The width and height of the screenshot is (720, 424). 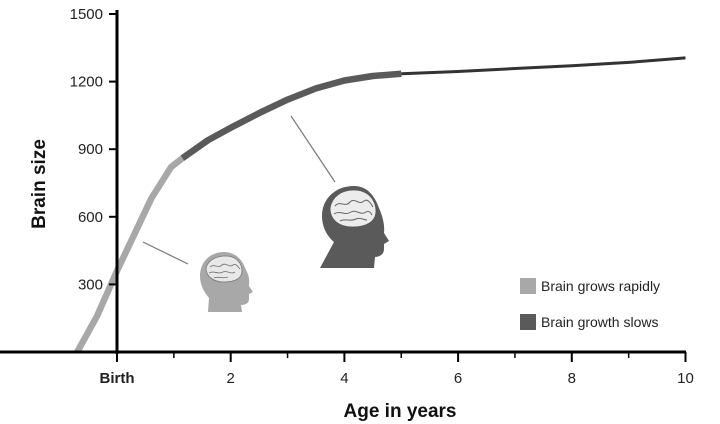 I want to click on x-tick-label-4: 4, so click(x=344, y=378).